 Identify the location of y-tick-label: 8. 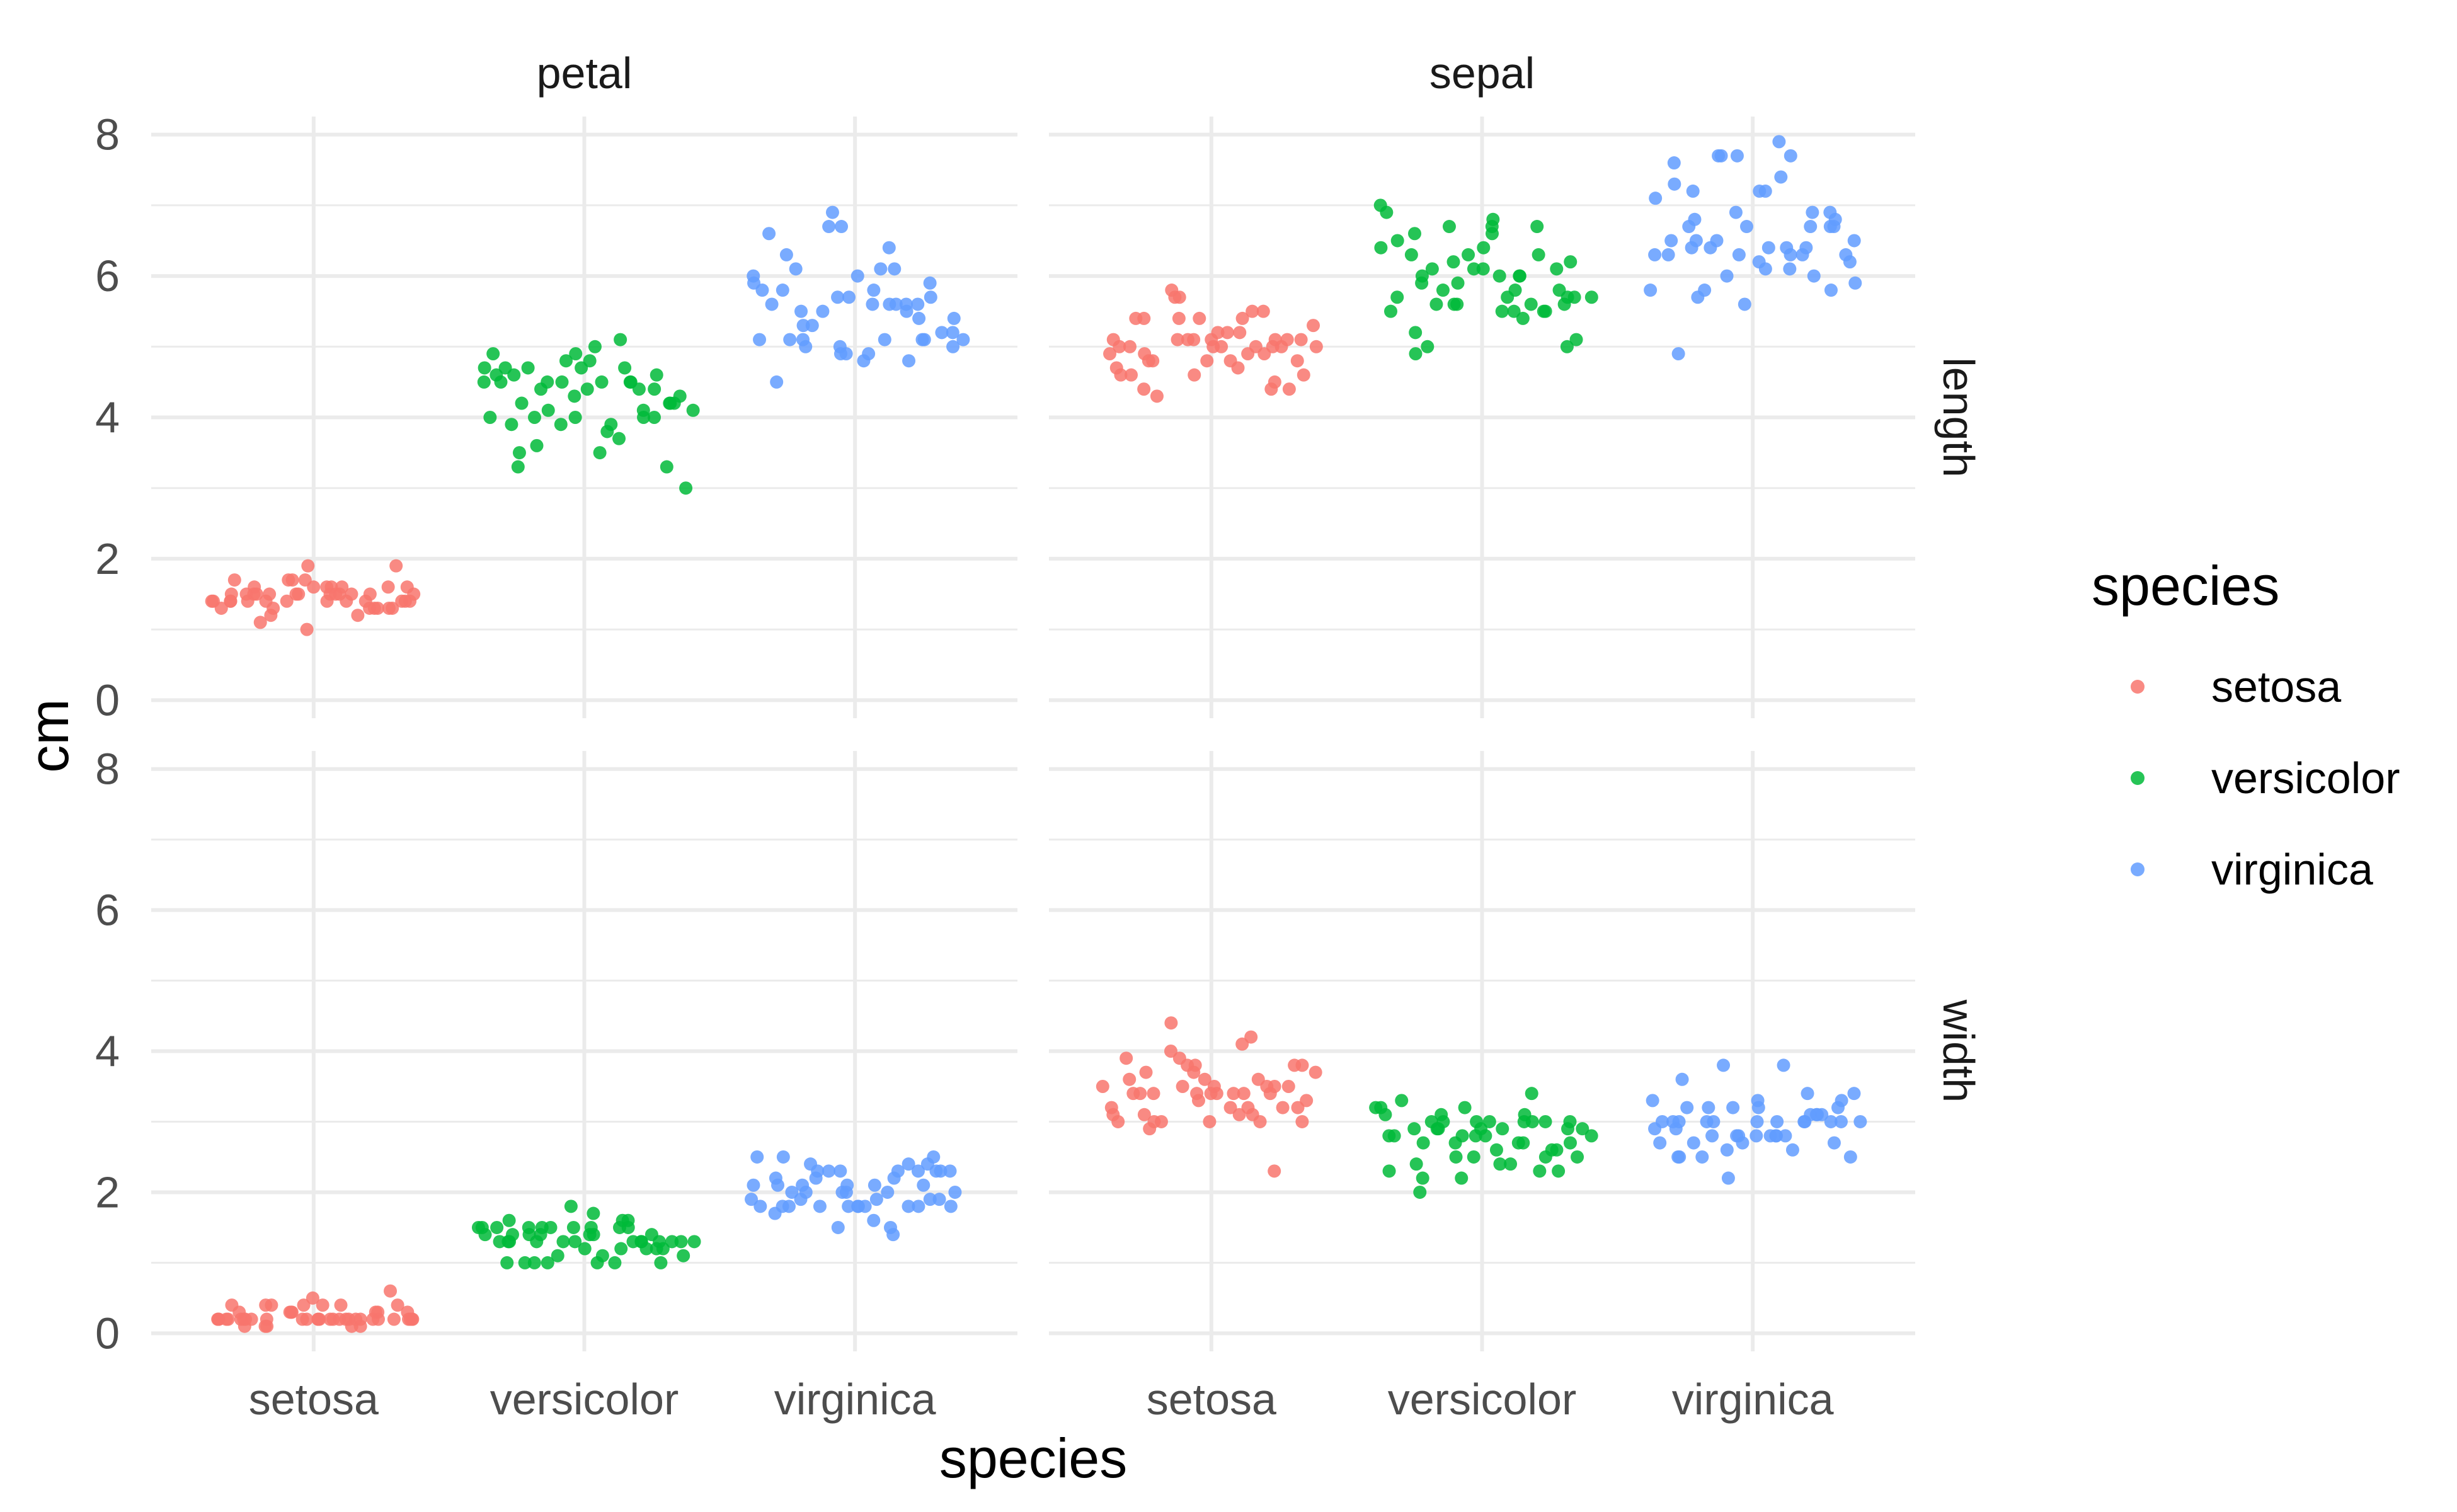
(107, 769).